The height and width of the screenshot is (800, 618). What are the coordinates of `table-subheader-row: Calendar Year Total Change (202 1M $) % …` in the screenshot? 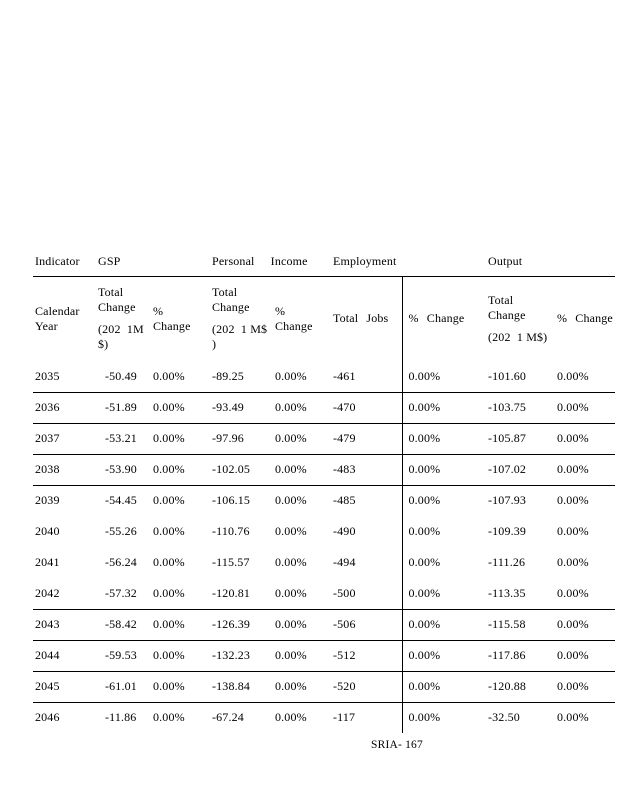 It's located at (324, 318).